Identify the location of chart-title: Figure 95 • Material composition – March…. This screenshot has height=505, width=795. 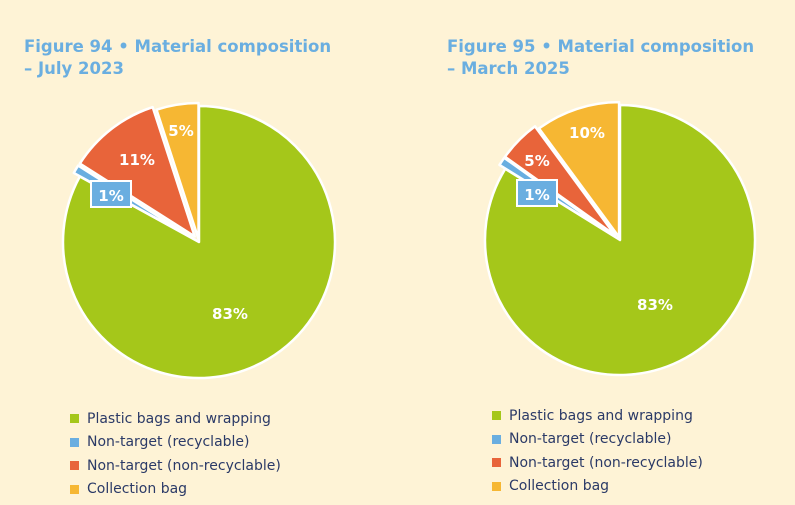
(600, 58).